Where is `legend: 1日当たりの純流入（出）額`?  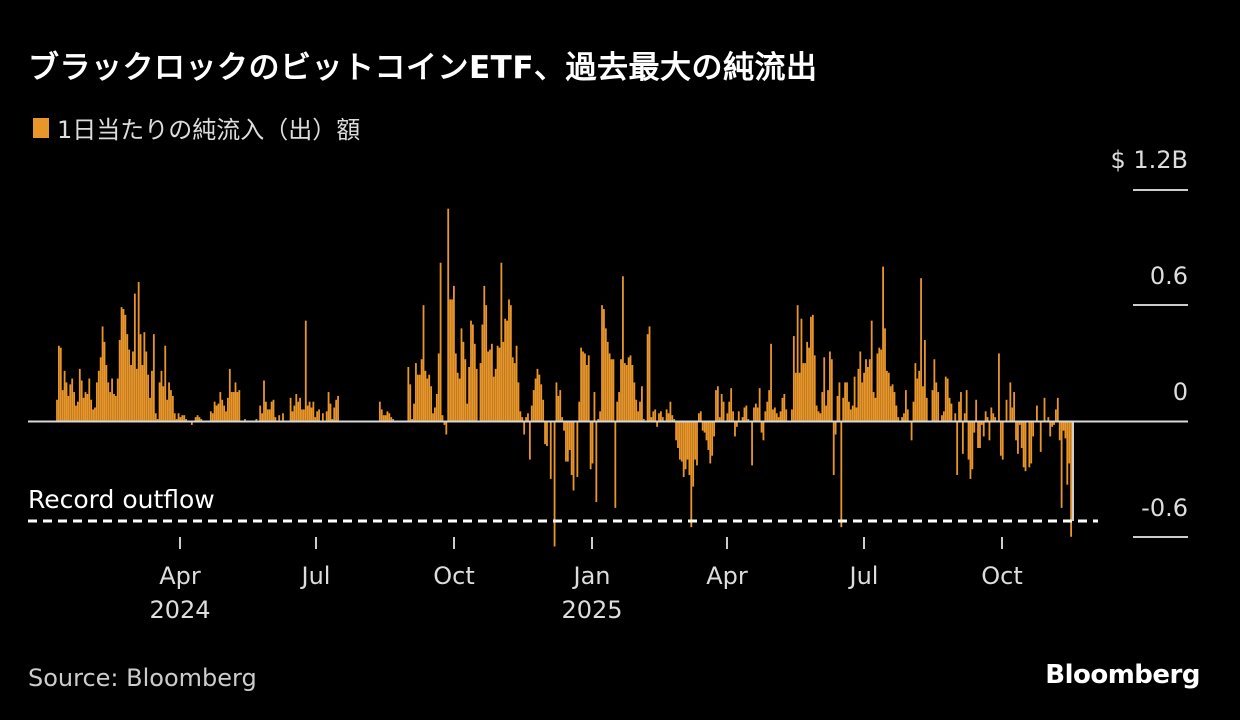 legend: 1日当たりの純流入（出）額 is located at coordinates (196, 127).